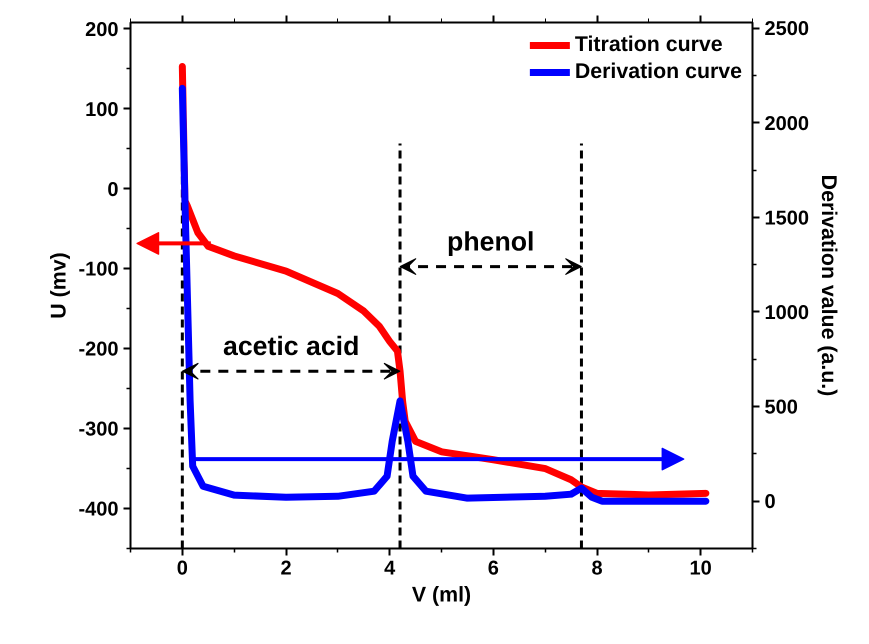 The image size is (869, 644). Describe the element at coordinates (98, 429) in the screenshot. I see `y-tick-label: -300` at that location.